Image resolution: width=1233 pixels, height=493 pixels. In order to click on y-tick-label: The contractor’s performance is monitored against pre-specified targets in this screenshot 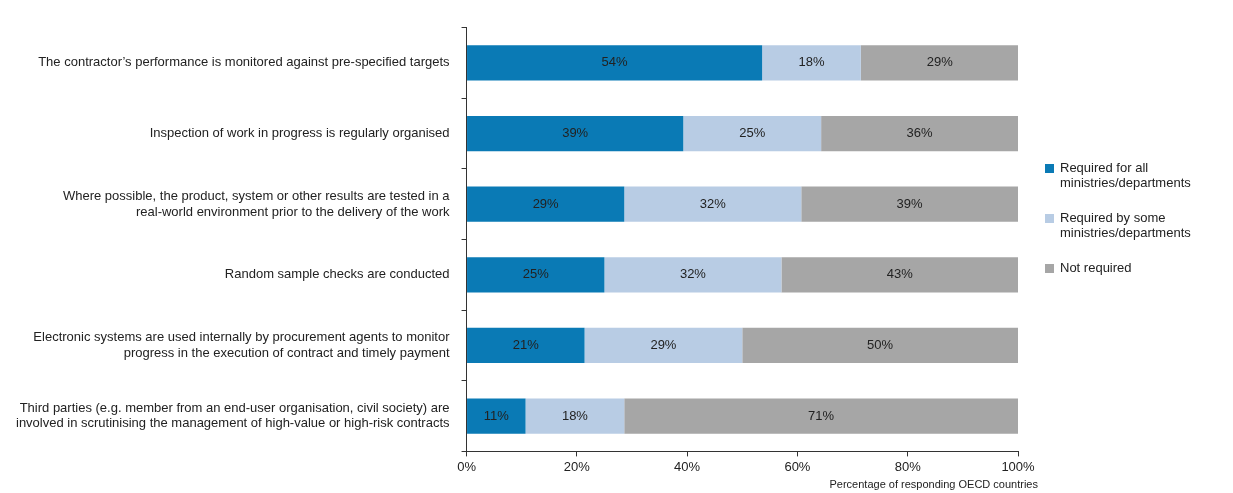, I will do `click(244, 62)`.